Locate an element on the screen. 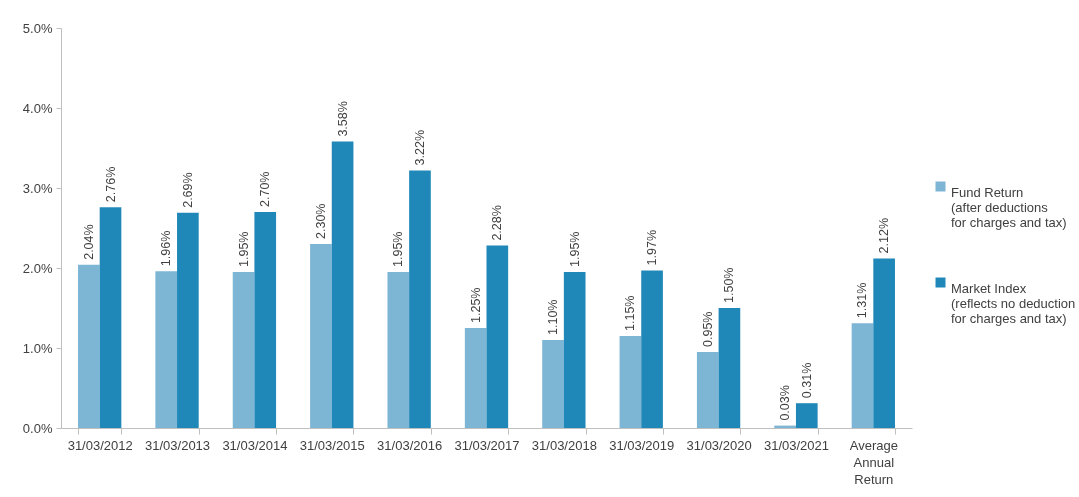  data-label: 2.04% is located at coordinates (88, 242).